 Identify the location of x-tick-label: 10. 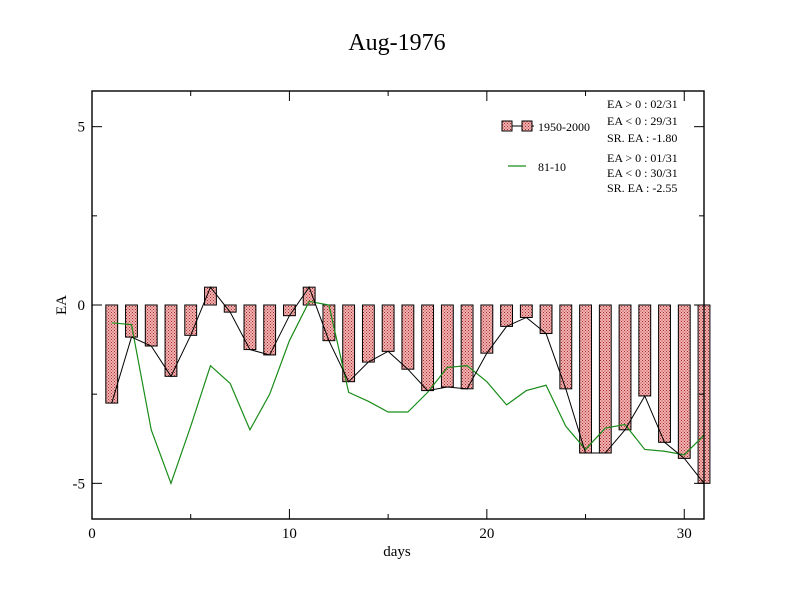
(289, 534).